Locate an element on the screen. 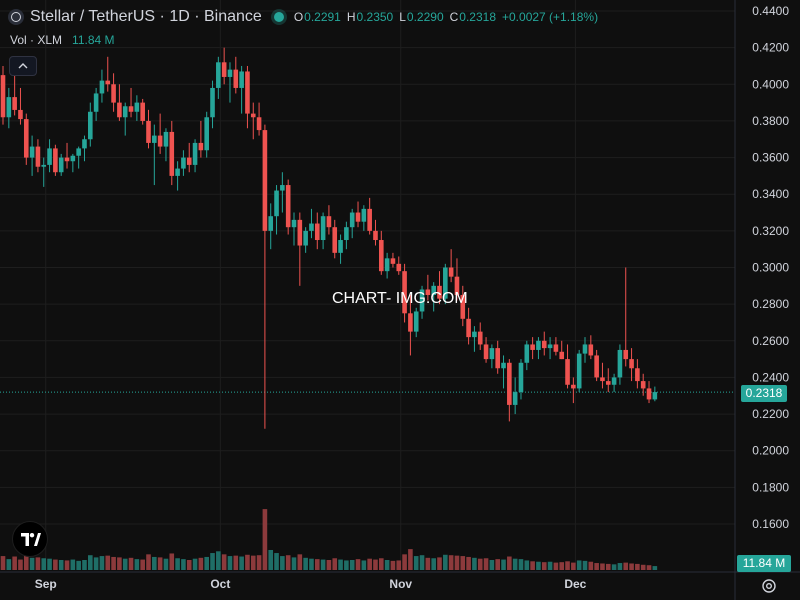  collapse-legend-button is located at coordinates (23, 66).